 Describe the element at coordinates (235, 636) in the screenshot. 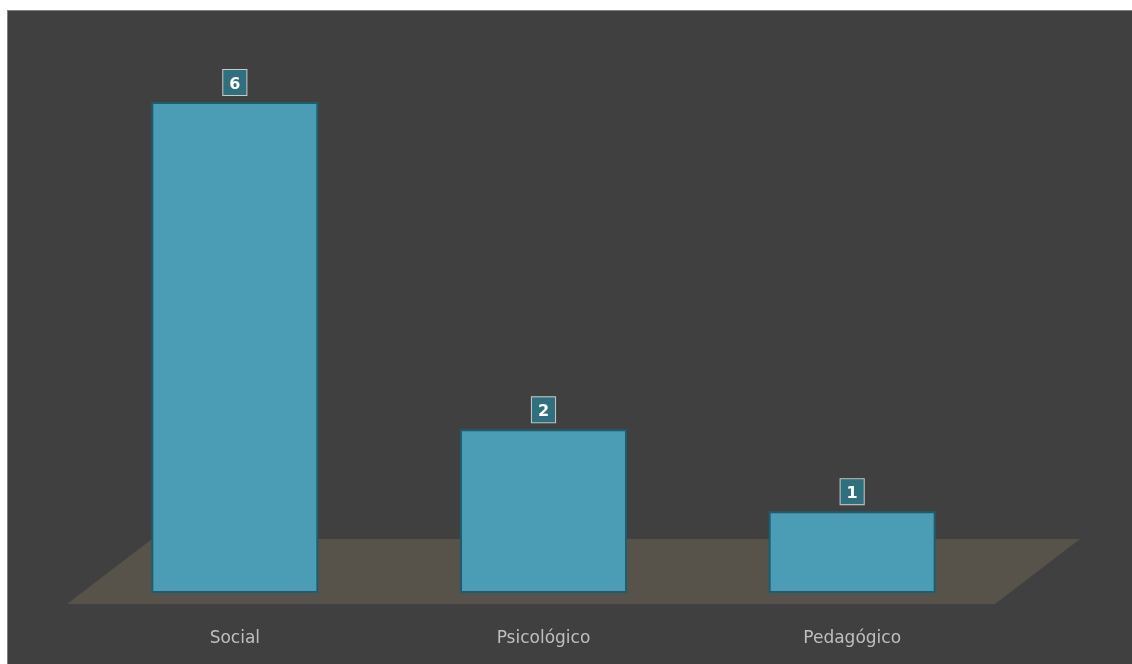

I see `x-tick-label: Social` at that location.